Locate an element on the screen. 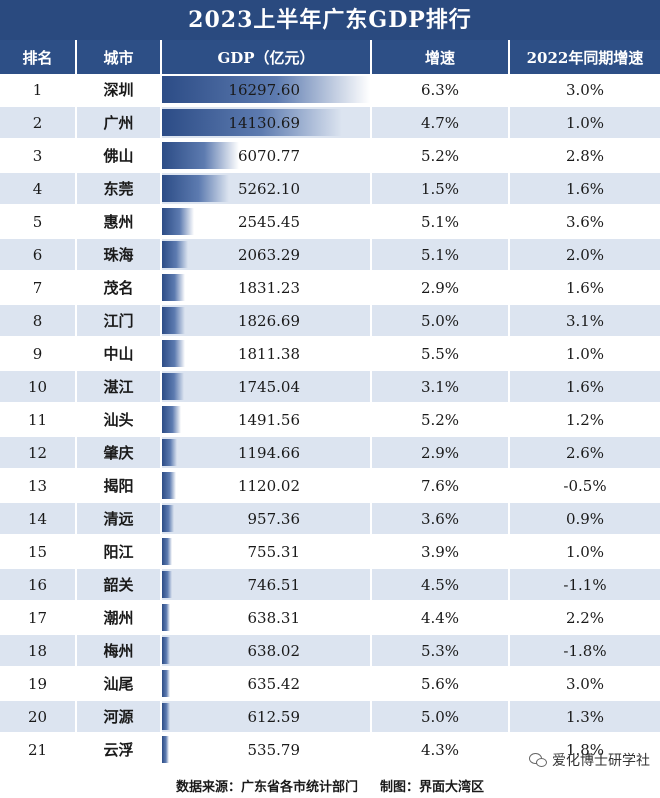 This screenshot has height=798, width=660. gdp-cell: 1120.02 is located at coordinates (266, 486).